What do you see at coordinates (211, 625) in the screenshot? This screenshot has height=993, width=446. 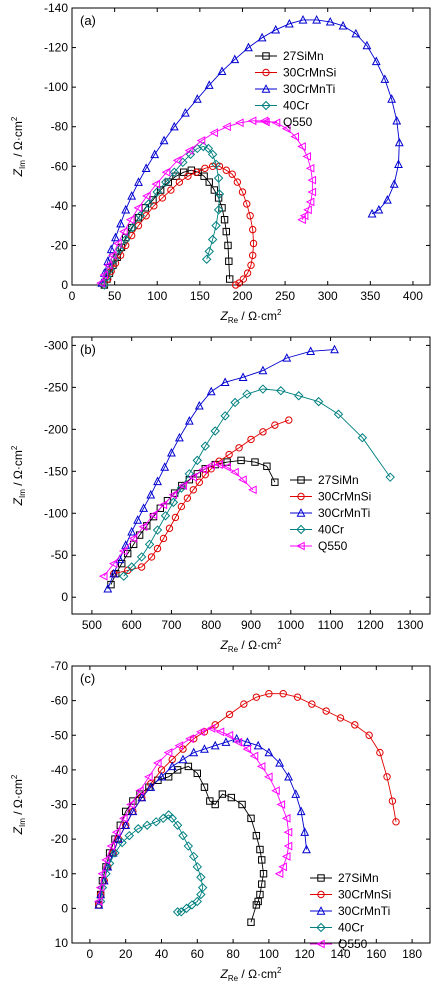 I see `x-tick-label: 800` at bounding box center [211, 625].